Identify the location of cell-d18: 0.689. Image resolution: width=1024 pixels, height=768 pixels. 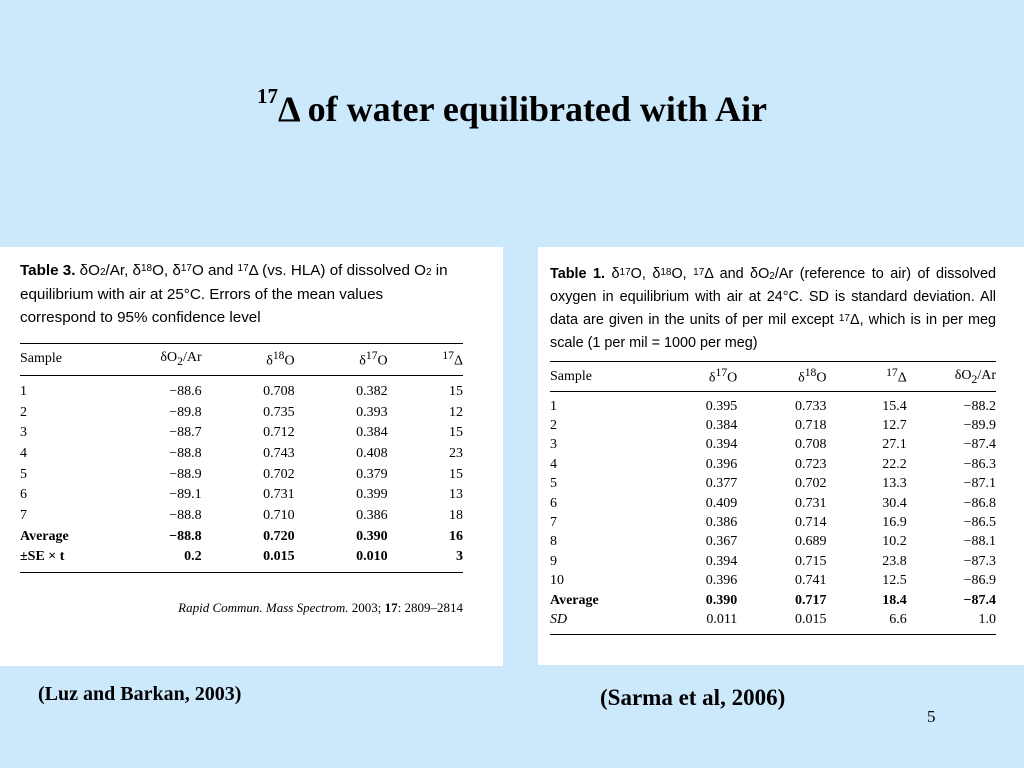
(810, 542).